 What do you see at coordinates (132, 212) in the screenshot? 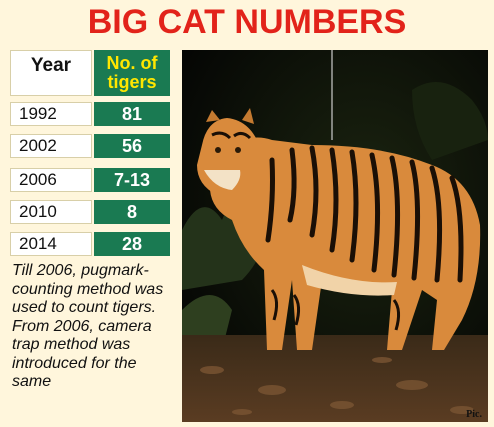
I see `tiger-count-cell: 8` at bounding box center [132, 212].